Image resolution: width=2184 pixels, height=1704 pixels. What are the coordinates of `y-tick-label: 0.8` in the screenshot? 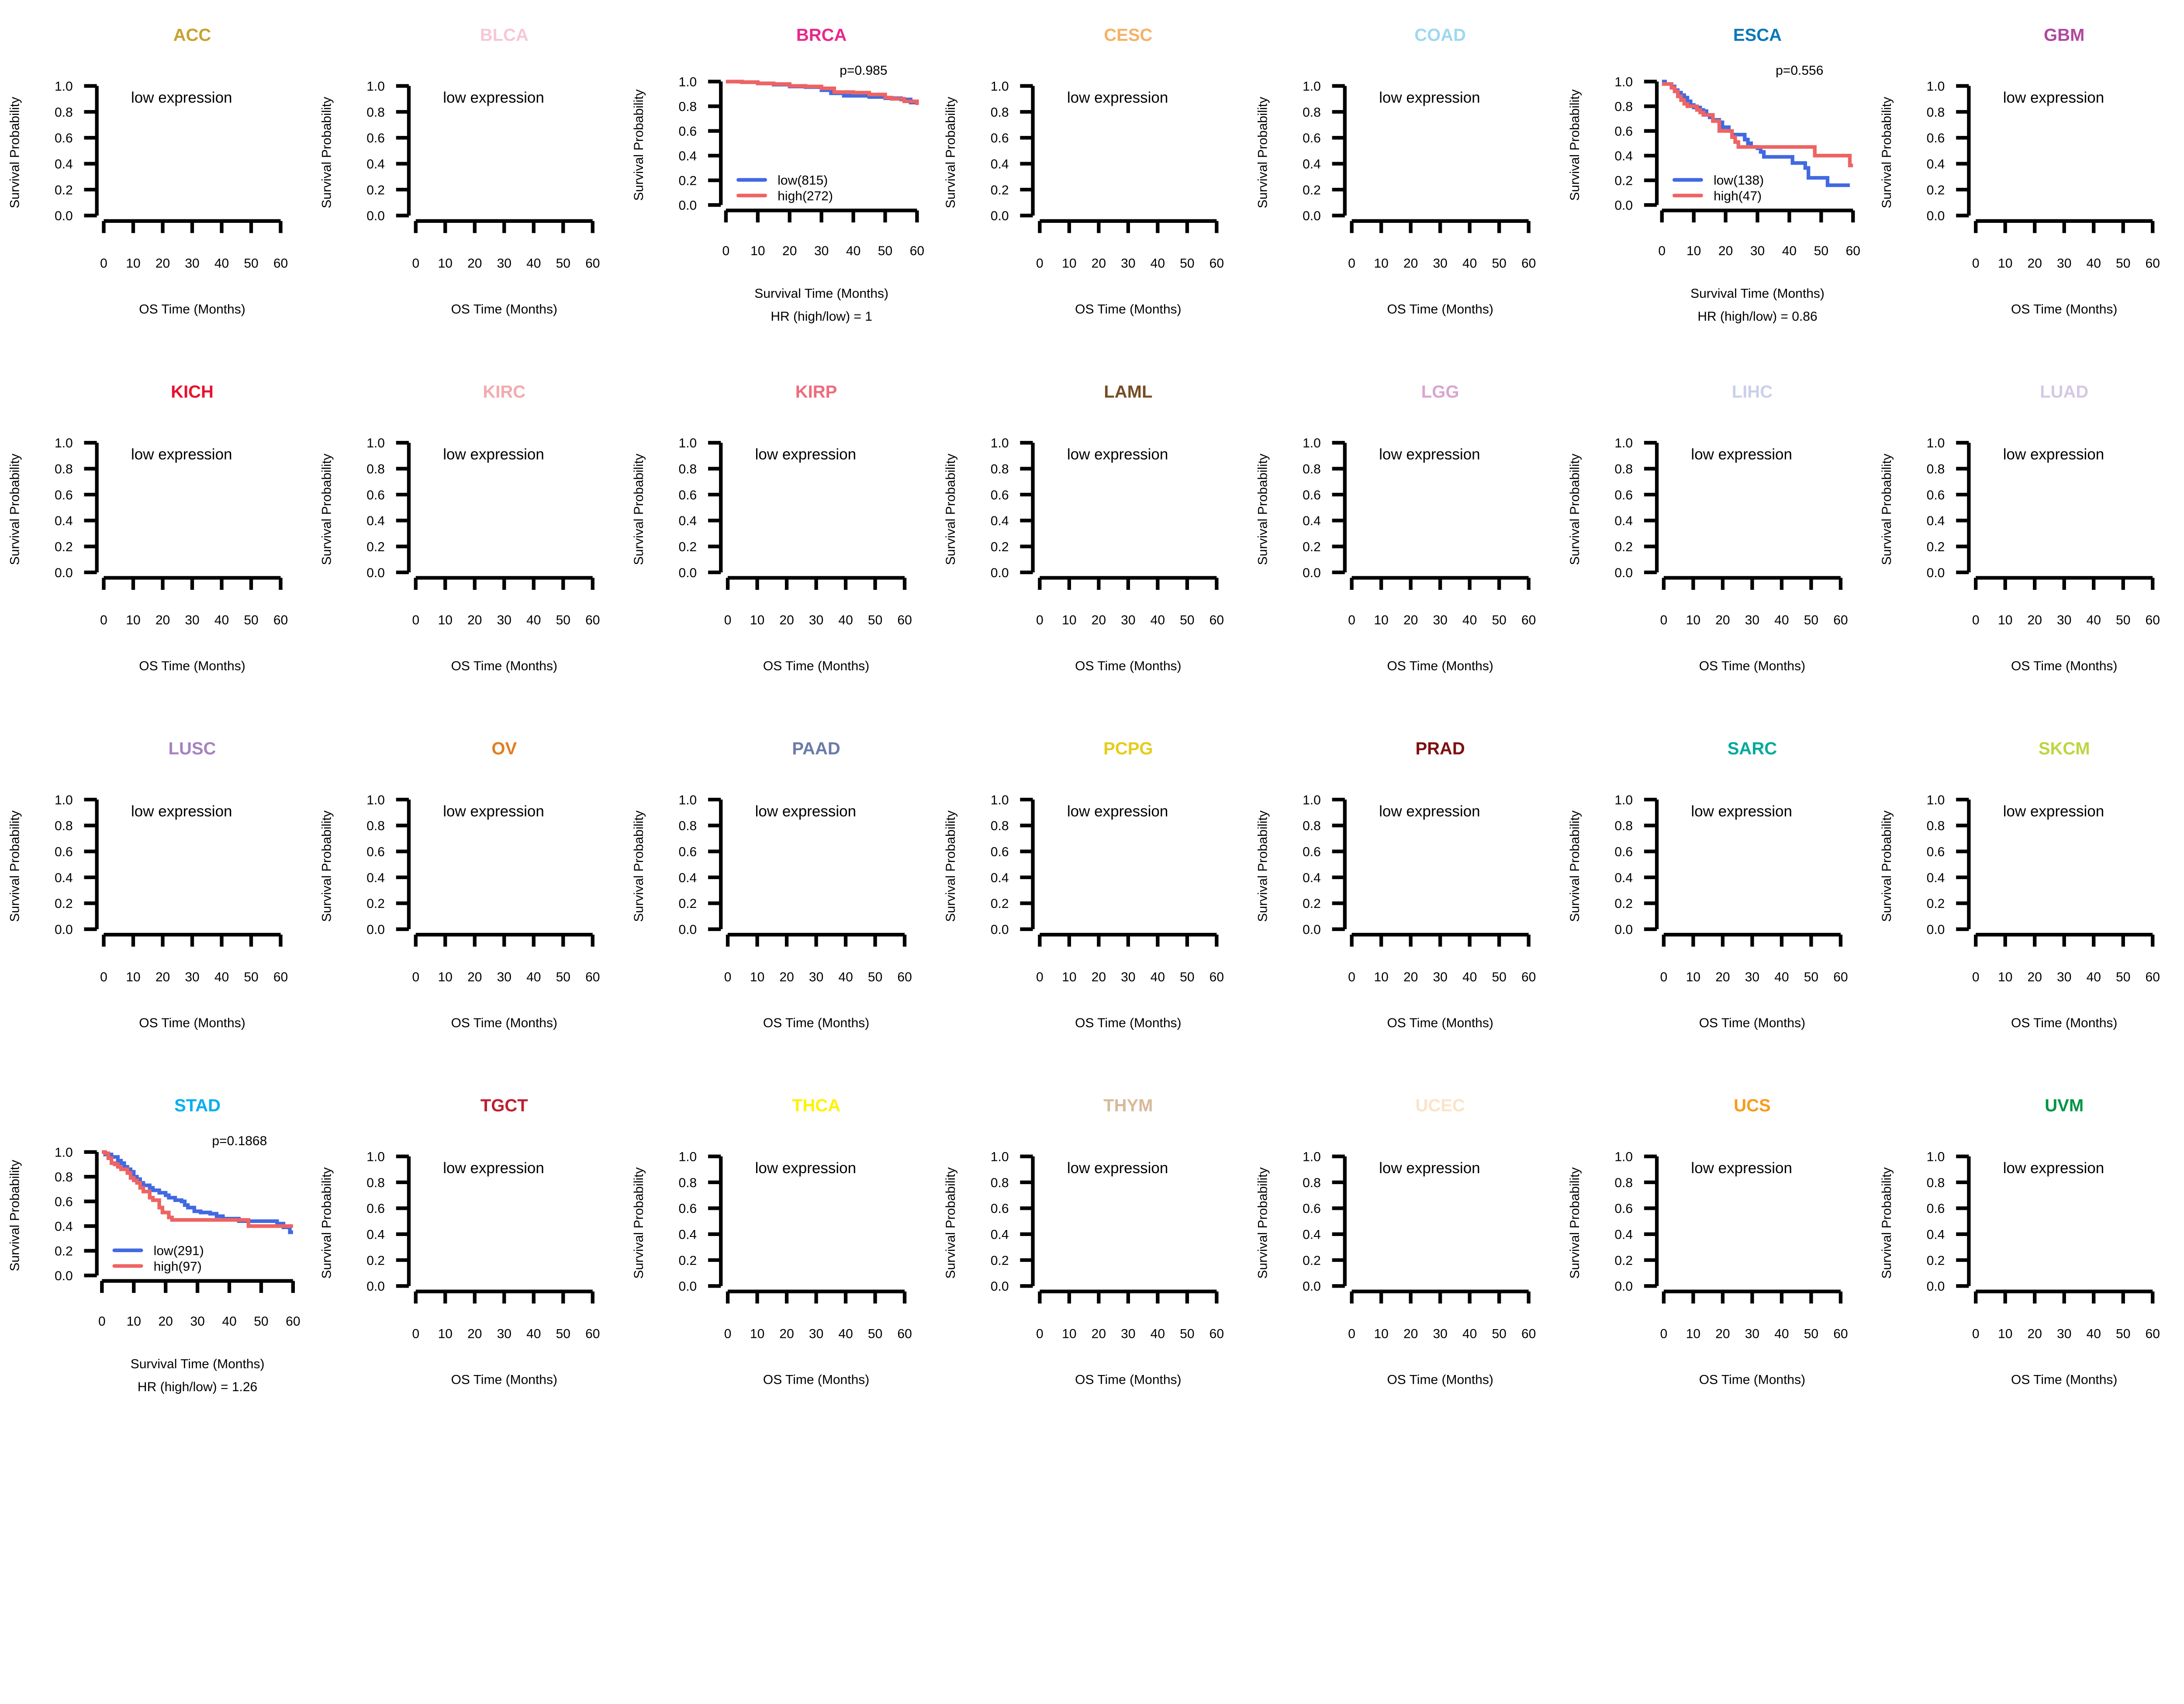 It's located at (1936, 112).